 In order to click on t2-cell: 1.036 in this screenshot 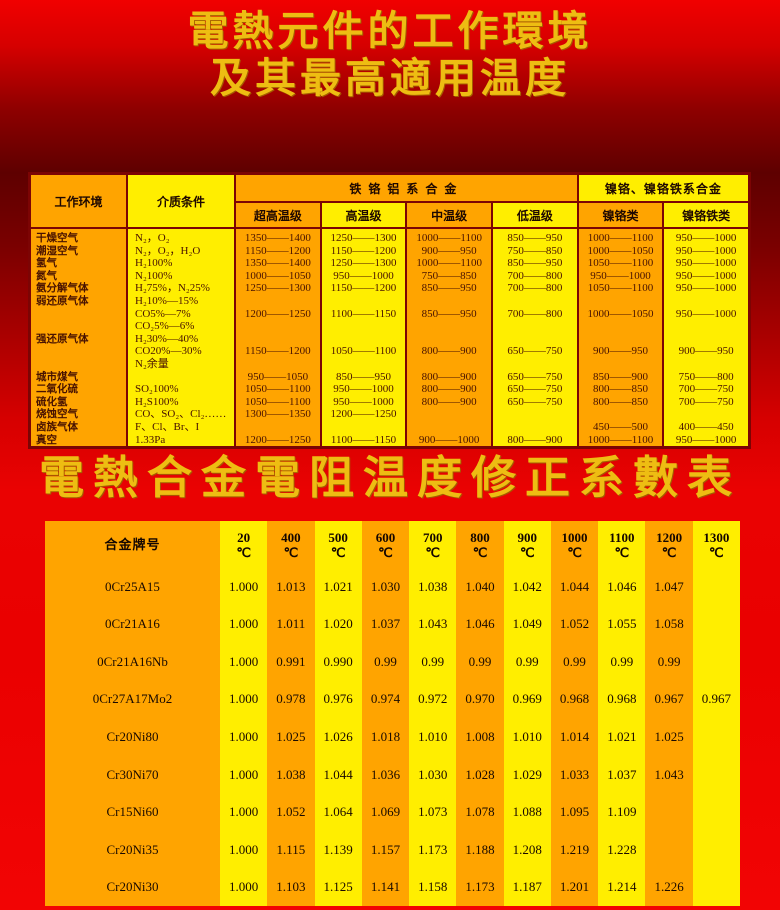, I will do `click(385, 774)`.